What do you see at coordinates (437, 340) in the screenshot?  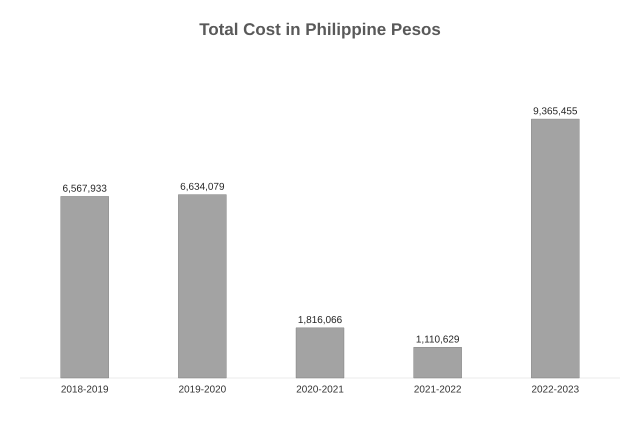 I see `data-label: 1,110,629` at bounding box center [437, 340].